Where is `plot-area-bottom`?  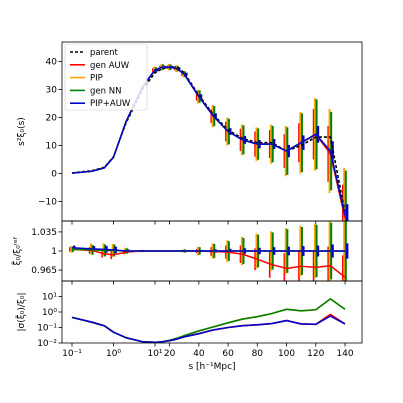 plot-area-bottom is located at coordinates (208, 320).